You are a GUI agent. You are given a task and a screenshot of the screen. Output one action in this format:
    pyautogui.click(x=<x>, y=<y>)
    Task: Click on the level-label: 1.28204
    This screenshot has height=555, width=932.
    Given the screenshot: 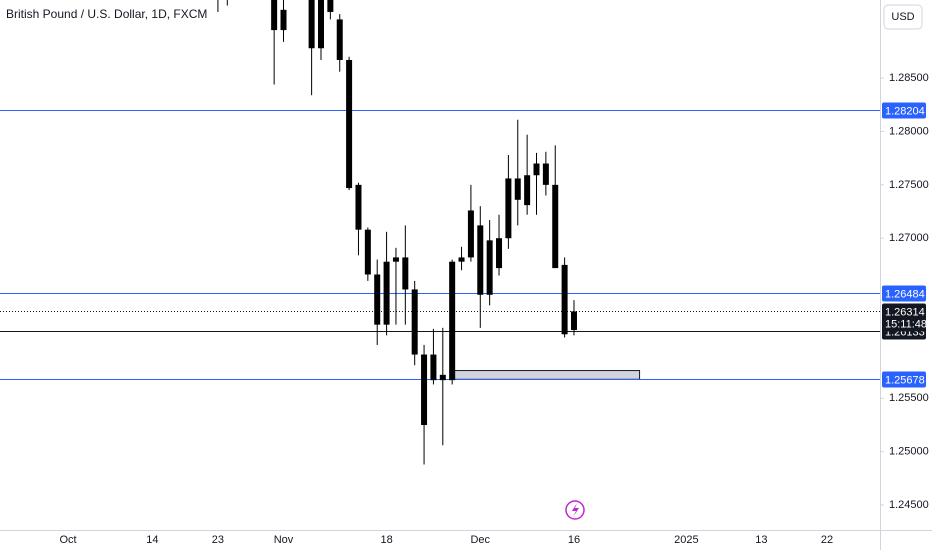 What is the action you would take?
    pyautogui.click(x=905, y=111)
    